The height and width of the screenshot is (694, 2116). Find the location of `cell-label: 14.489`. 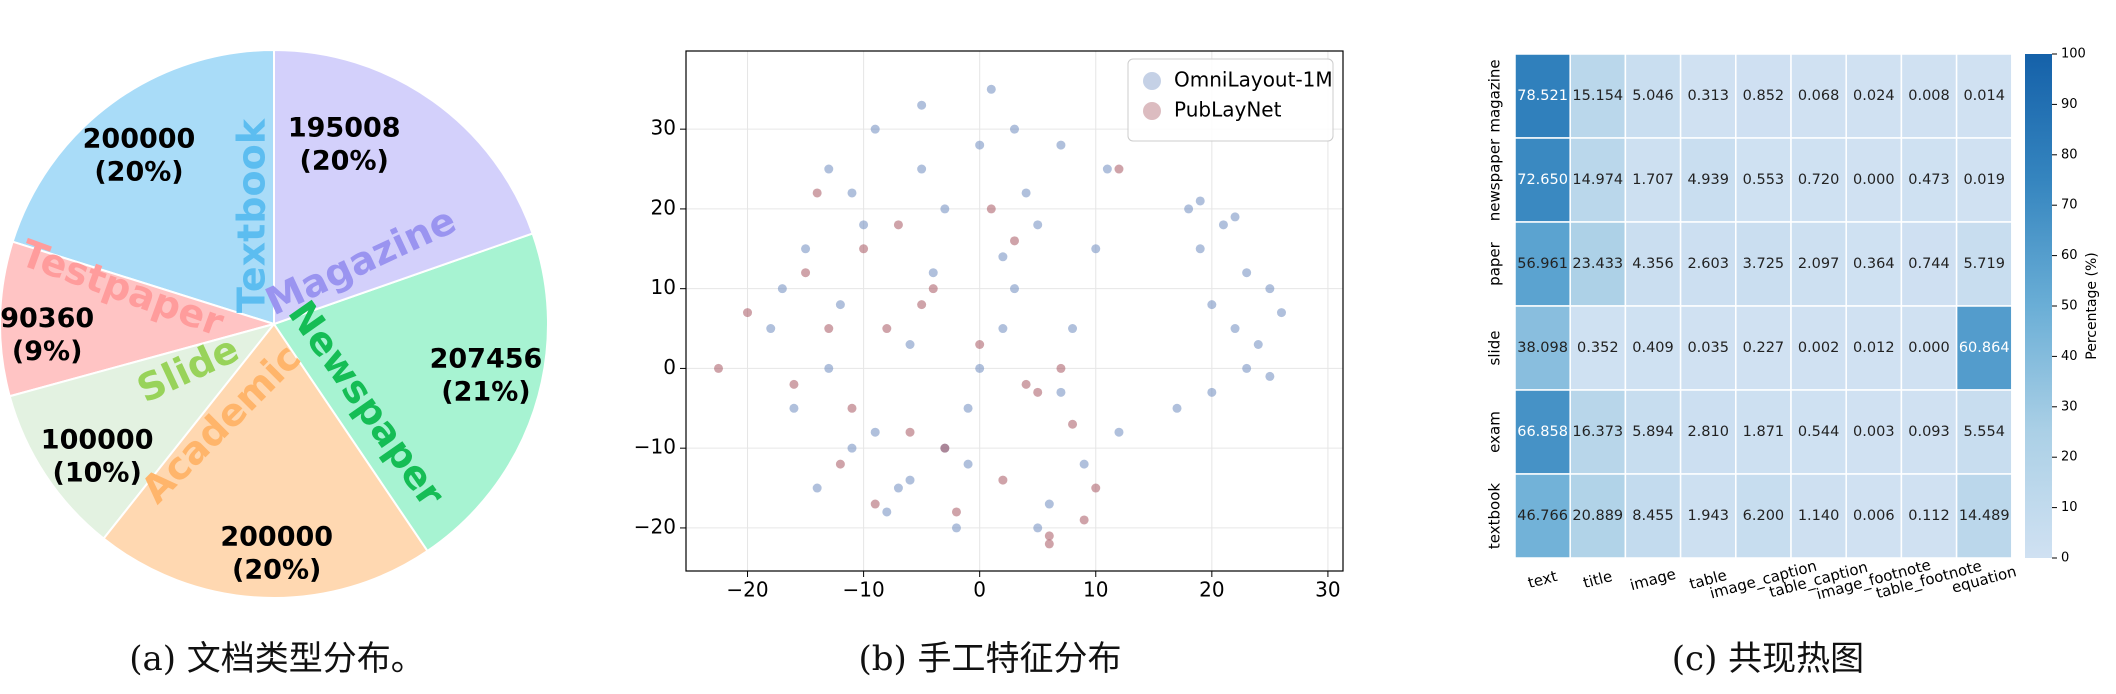

cell-label: 14.489 is located at coordinates (1984, 516).